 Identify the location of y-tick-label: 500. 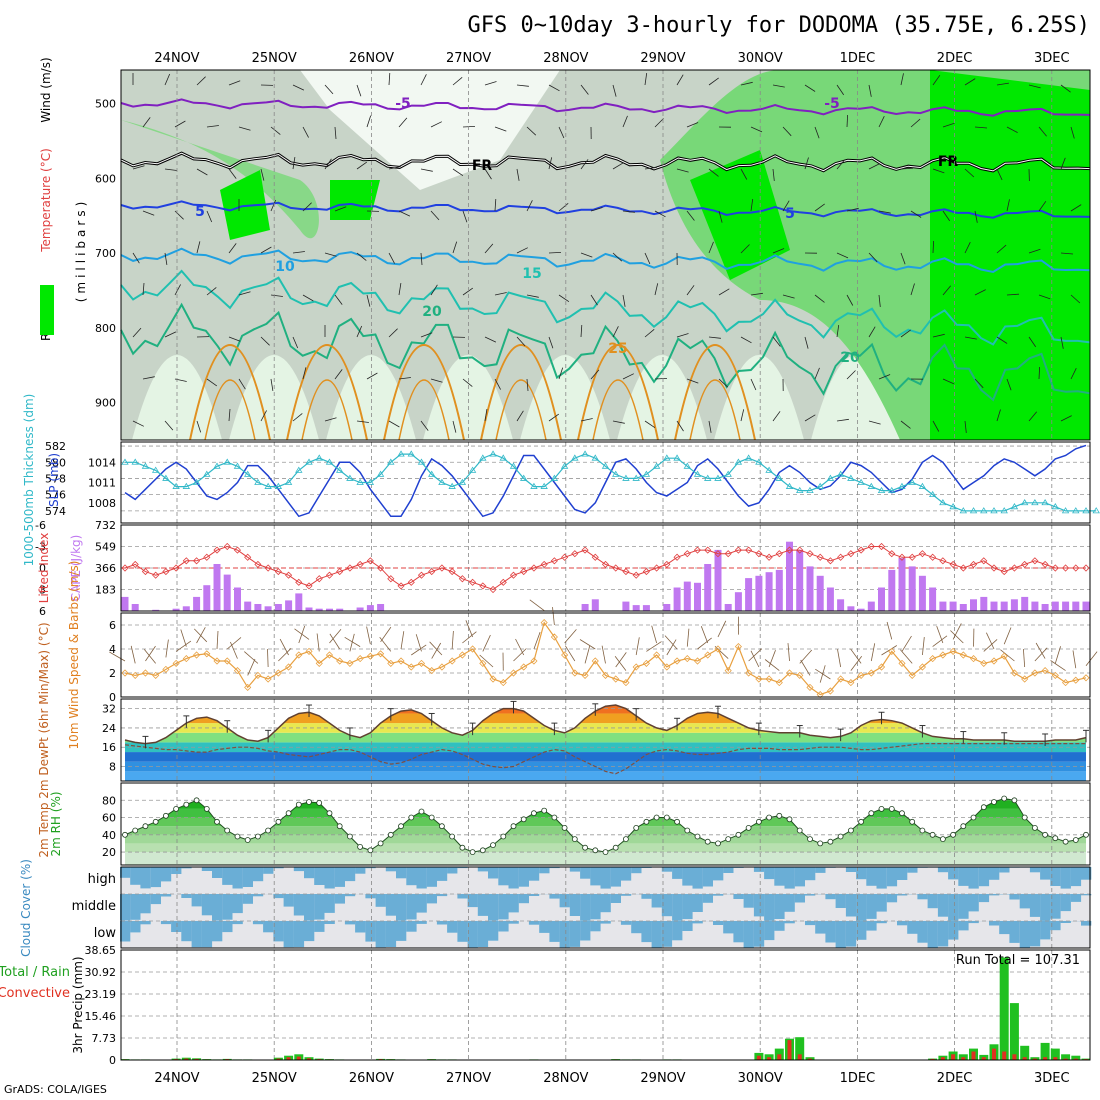
(105, 104).